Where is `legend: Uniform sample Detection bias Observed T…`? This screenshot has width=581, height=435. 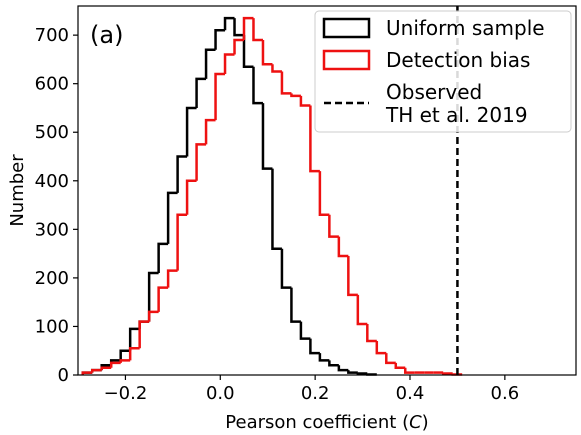 legend: Uniform sample Detection bias Observed T… is located at coordinates (443, 71).